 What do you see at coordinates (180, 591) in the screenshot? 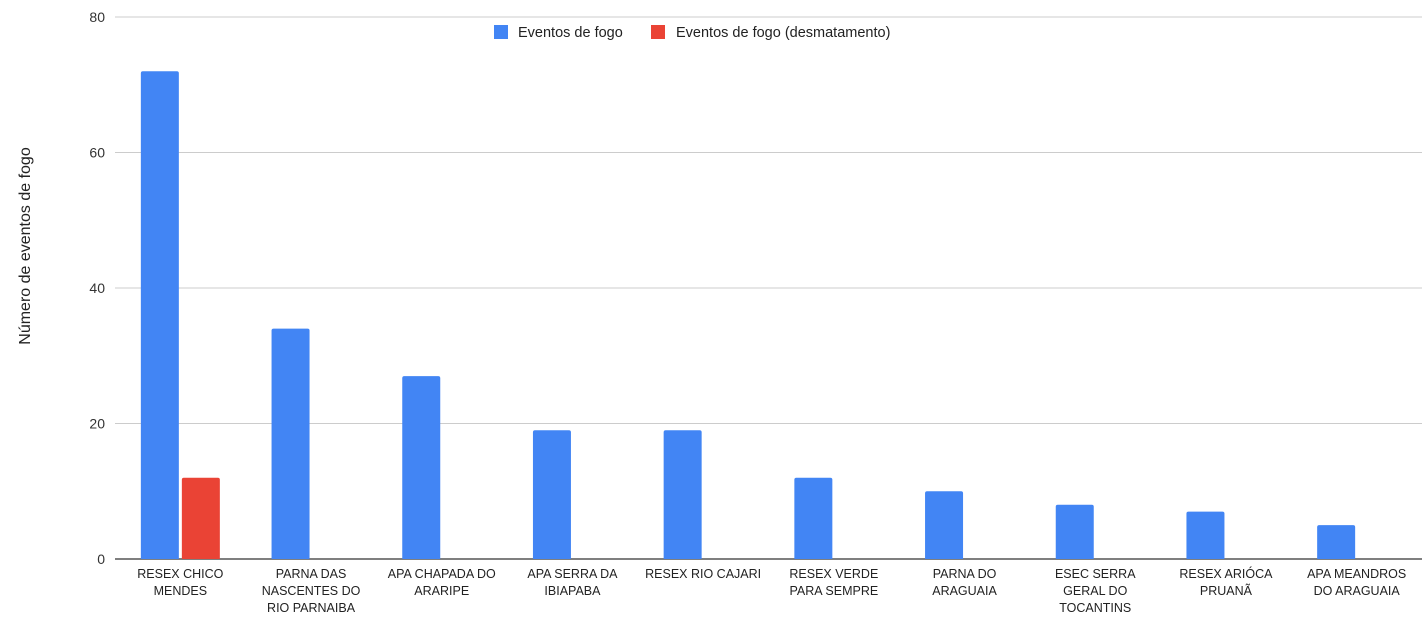
I see `x-tick-label: MENDES` at bounding box center [180, 591].